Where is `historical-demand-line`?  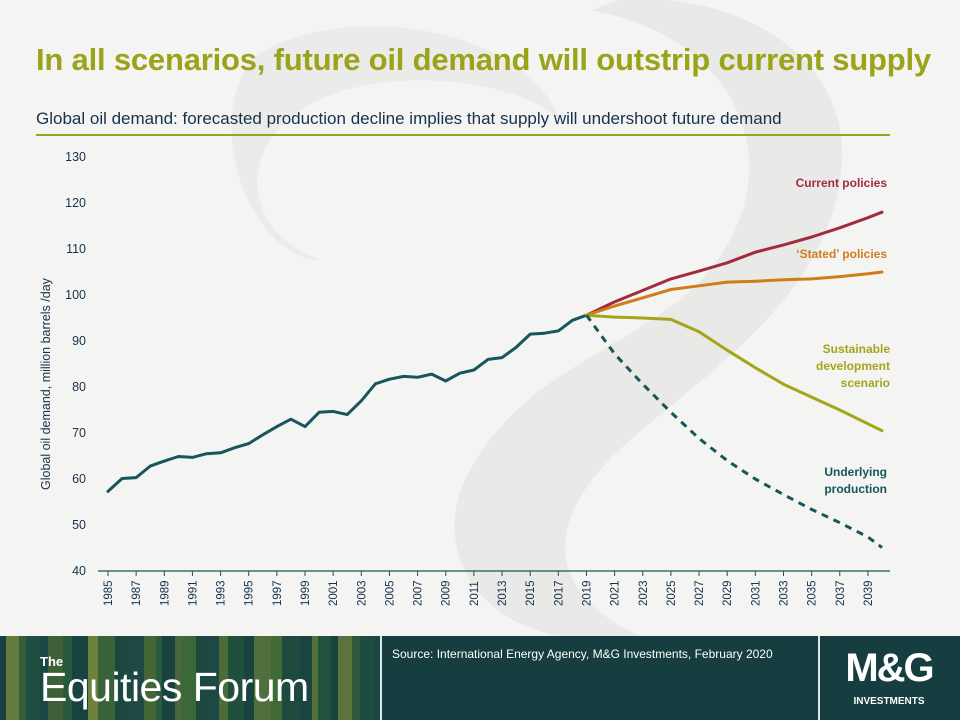
historical-demand-line is located at coordinates (347, 403).